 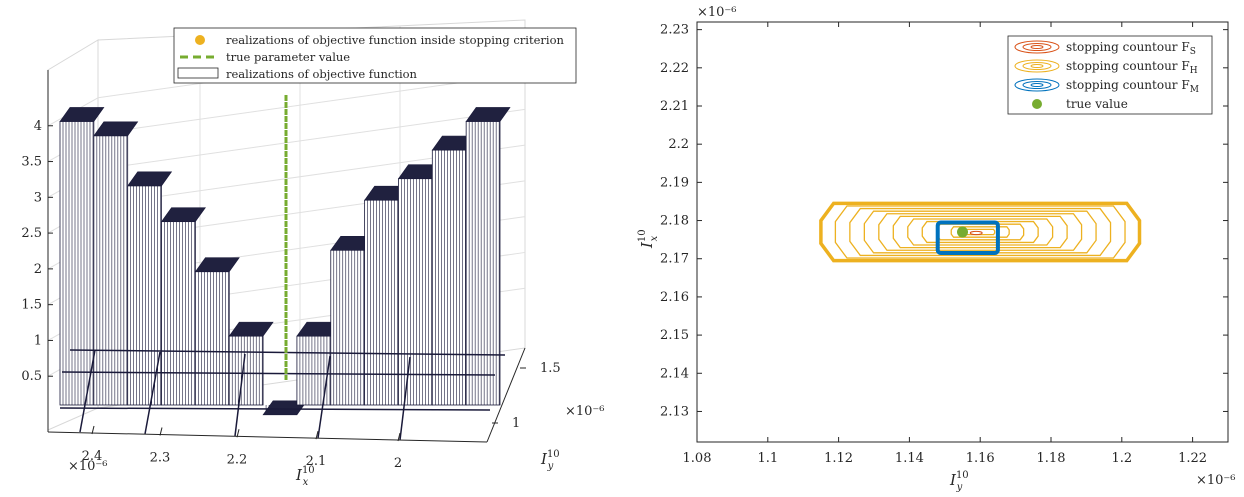 What do you see at coordinates (1037, 85) in the screenshot?
I see `legend-contour-m-icon` at bounding box center [1037, 85].